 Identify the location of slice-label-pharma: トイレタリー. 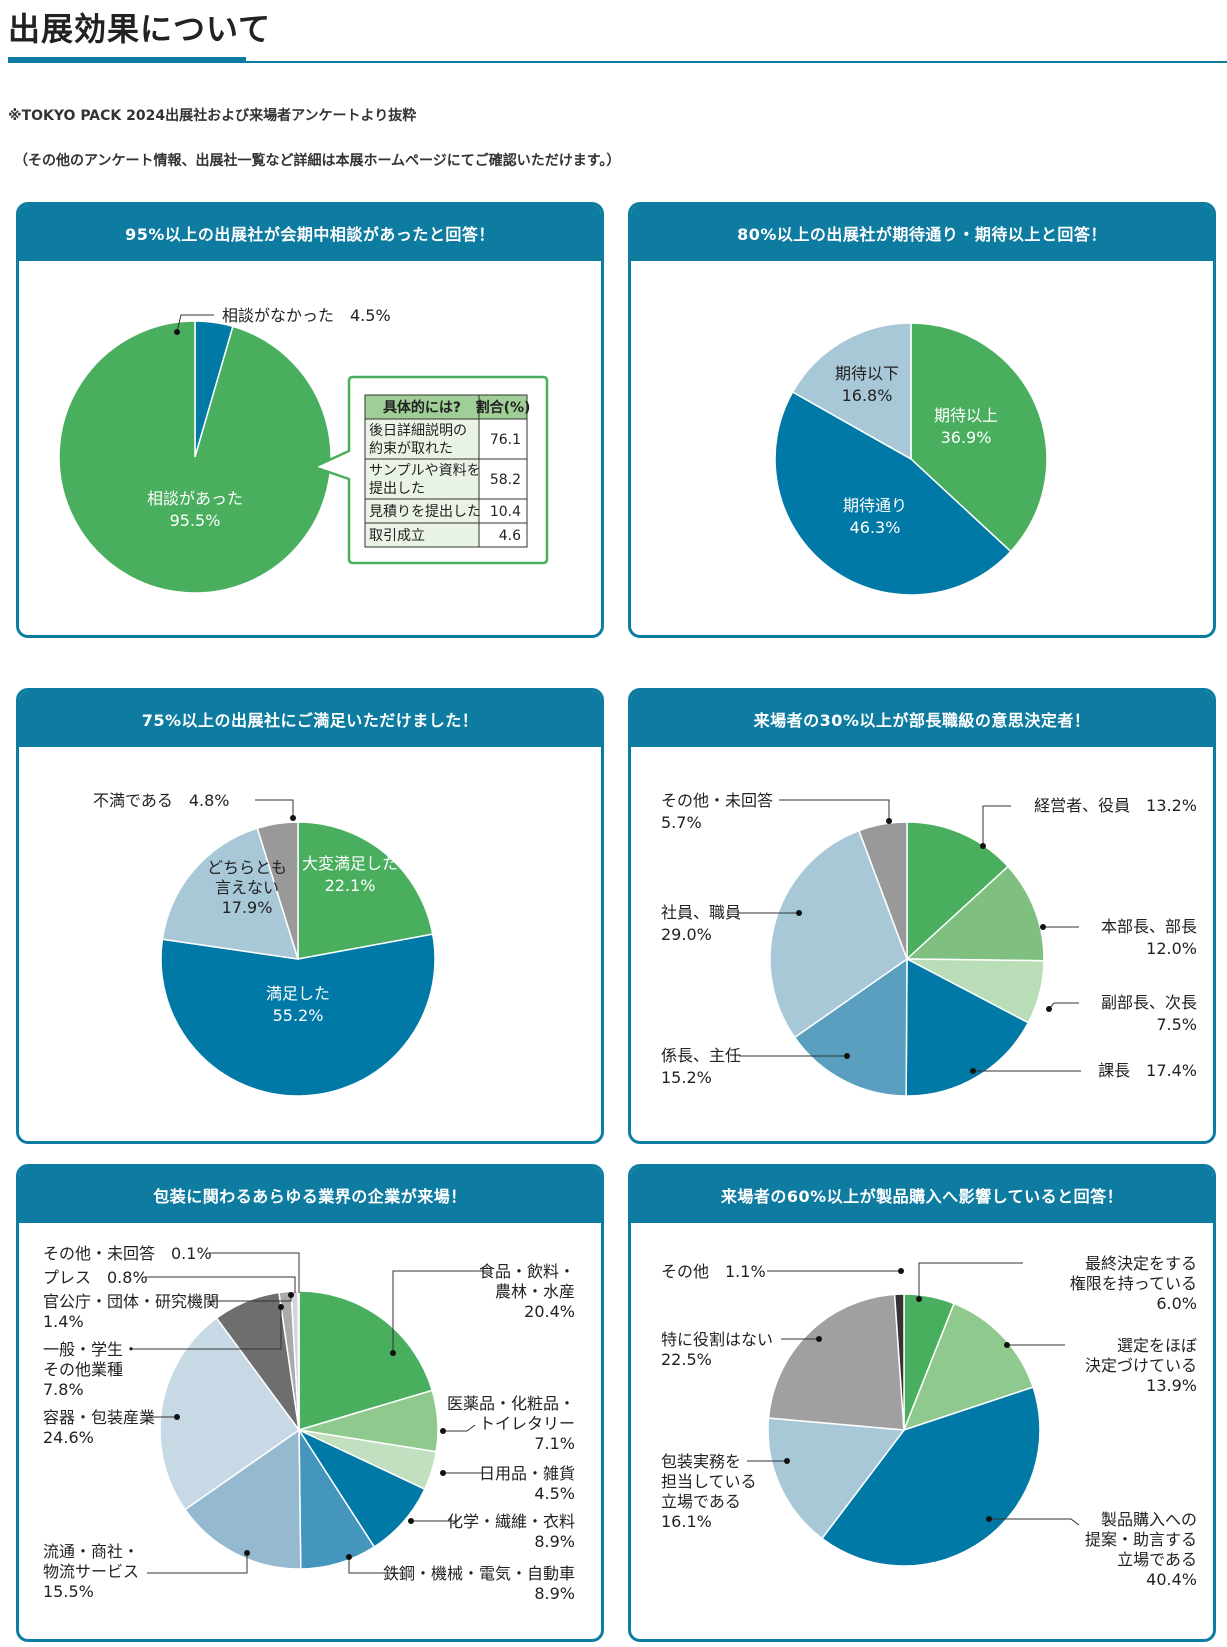
(527, 1423).